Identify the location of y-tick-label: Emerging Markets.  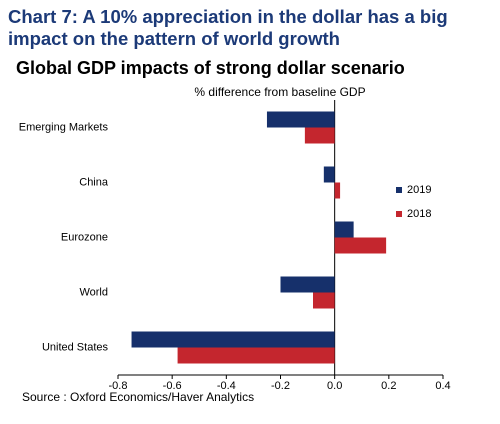
(64, 127).